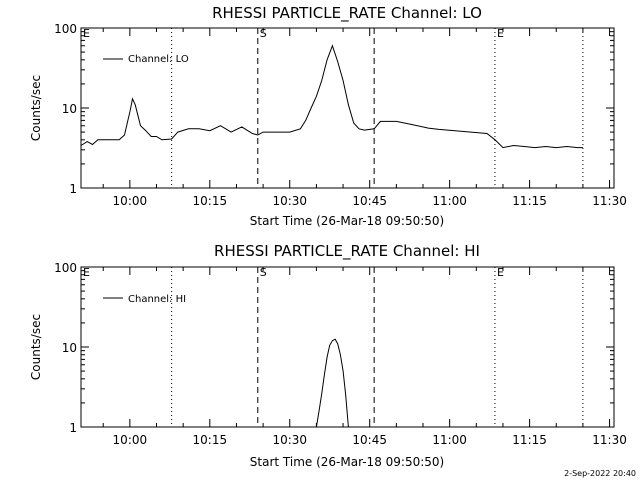  Describe the element at coordinates (36, 347) in the screenshot. I see `y-axis-label-hi: Counts/sec` at that location.